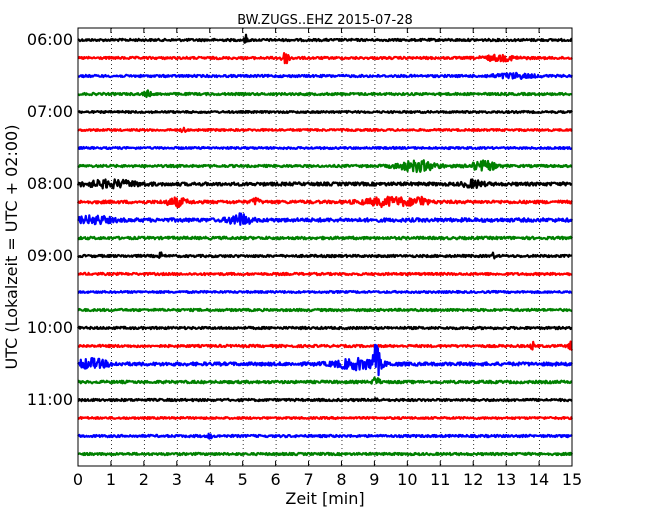  I want to click on x-tick-label: 2, so click(144, 479).